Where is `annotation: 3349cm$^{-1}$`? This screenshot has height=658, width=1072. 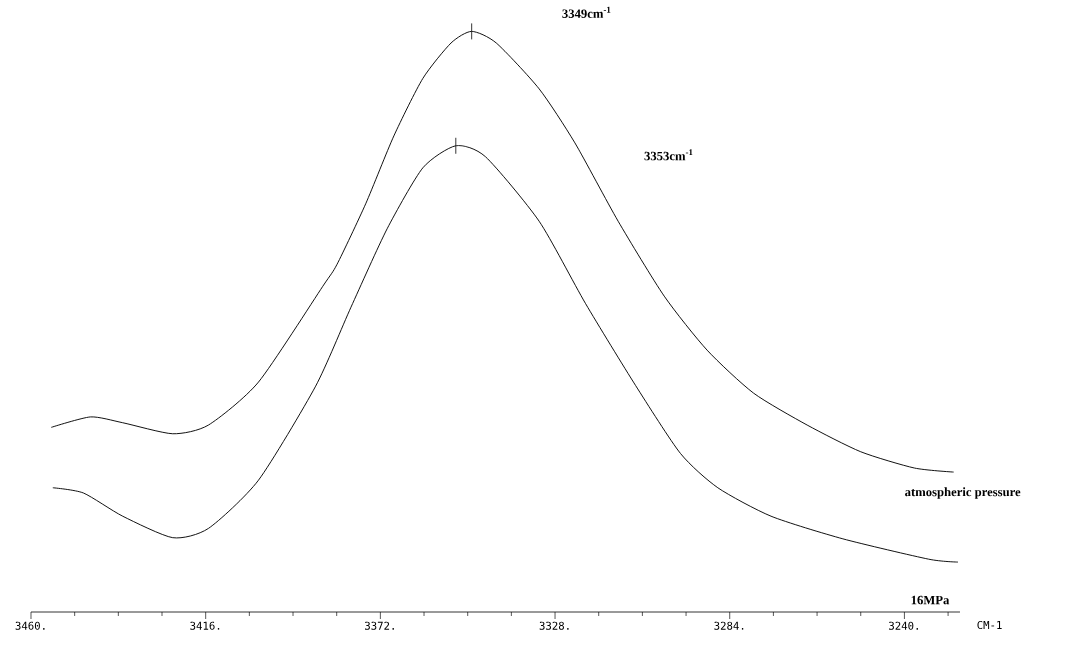 annotation: 3349cm$^{-1}$ is located at coordinates (586, 12).